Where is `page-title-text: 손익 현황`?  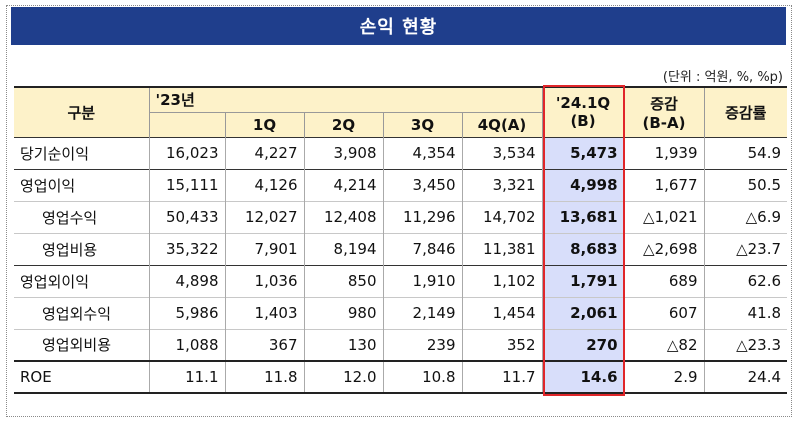 page-title-text: 손익 현황 is located at coordinates (398, 27).